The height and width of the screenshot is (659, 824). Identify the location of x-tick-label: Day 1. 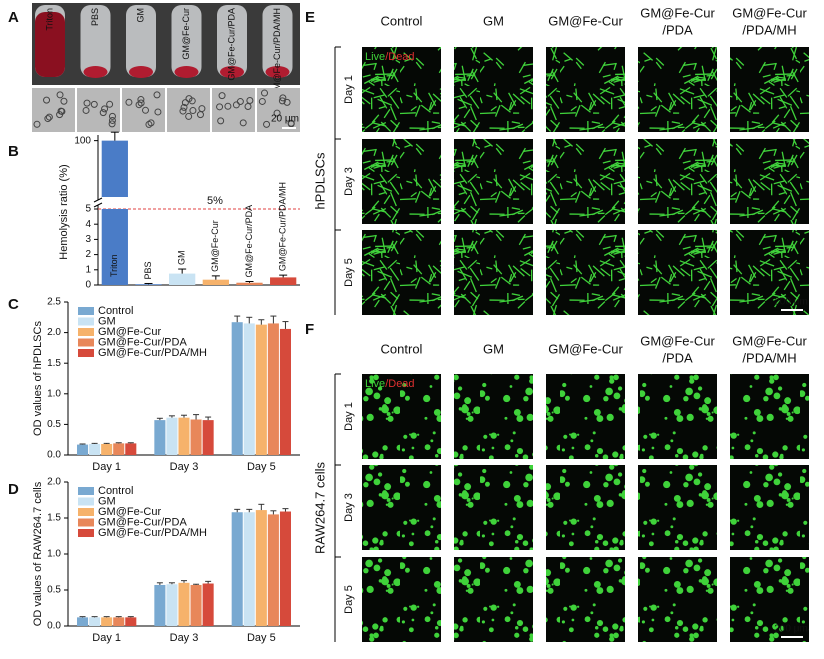
(106, 467).